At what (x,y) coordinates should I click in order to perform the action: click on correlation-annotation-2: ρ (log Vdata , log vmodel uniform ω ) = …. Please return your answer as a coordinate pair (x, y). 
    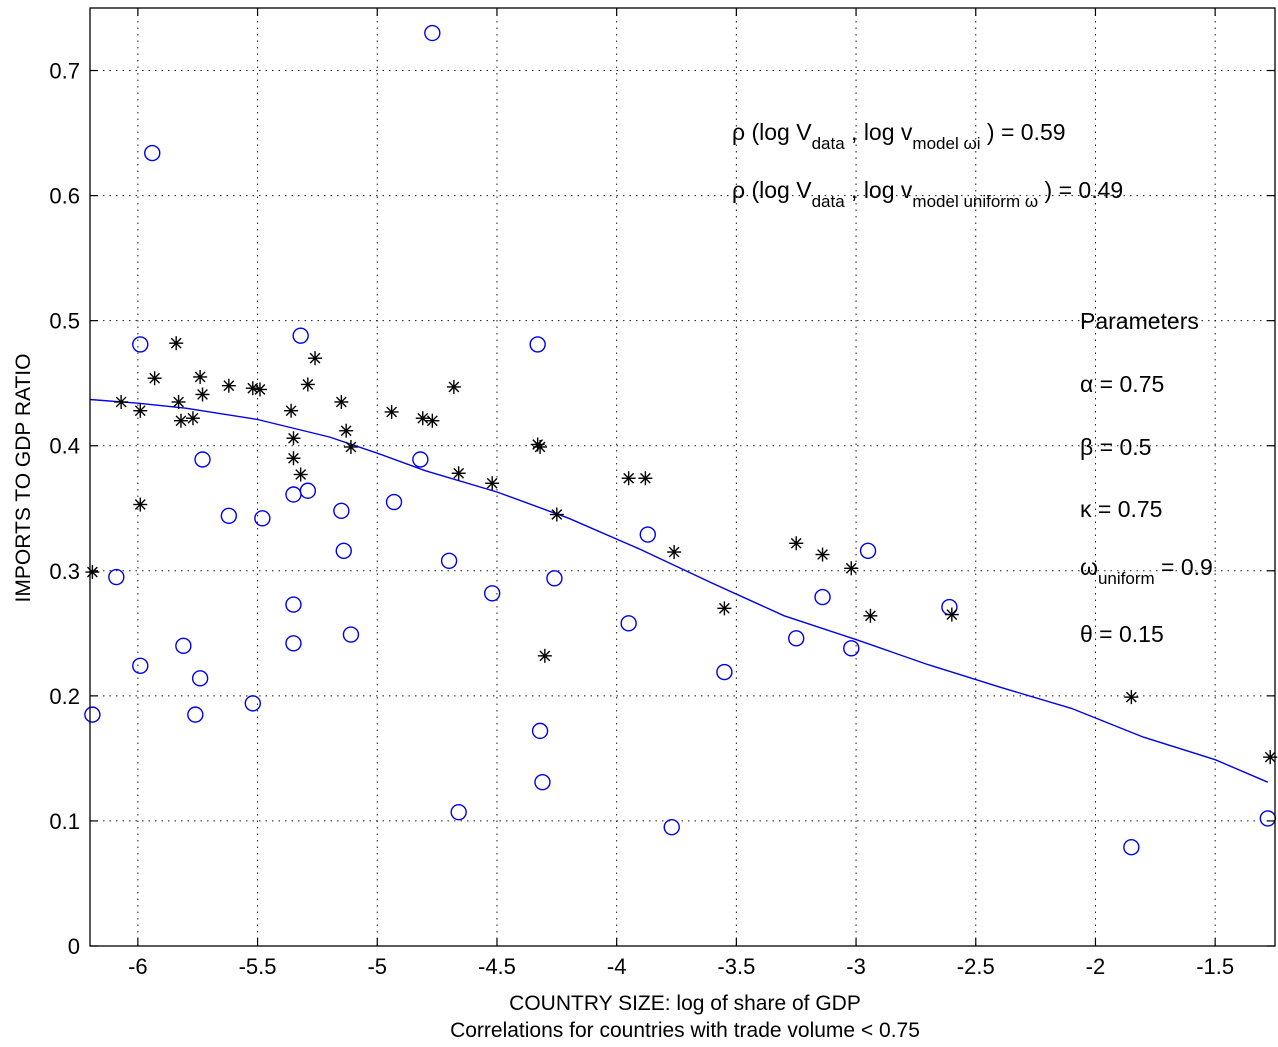
    Looking at the image, I should click on (927, 194).